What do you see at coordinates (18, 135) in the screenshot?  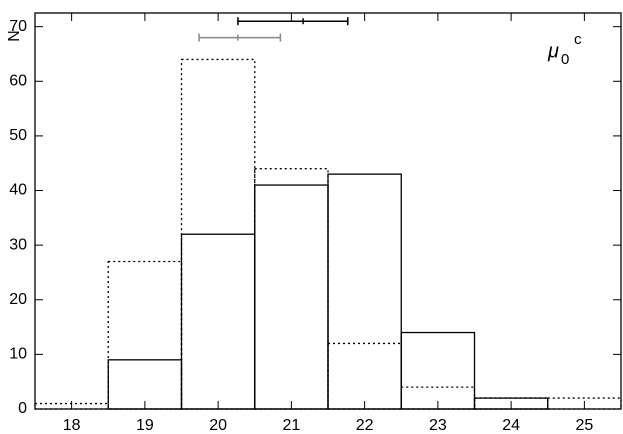 I see `y-tick-label: 50` at bounding box center [18, 135].